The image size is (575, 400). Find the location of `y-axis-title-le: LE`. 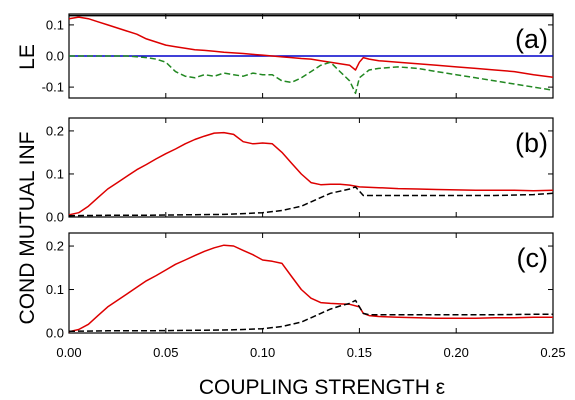

y-axis-title-le: LE is located at coordinates (27, 57).